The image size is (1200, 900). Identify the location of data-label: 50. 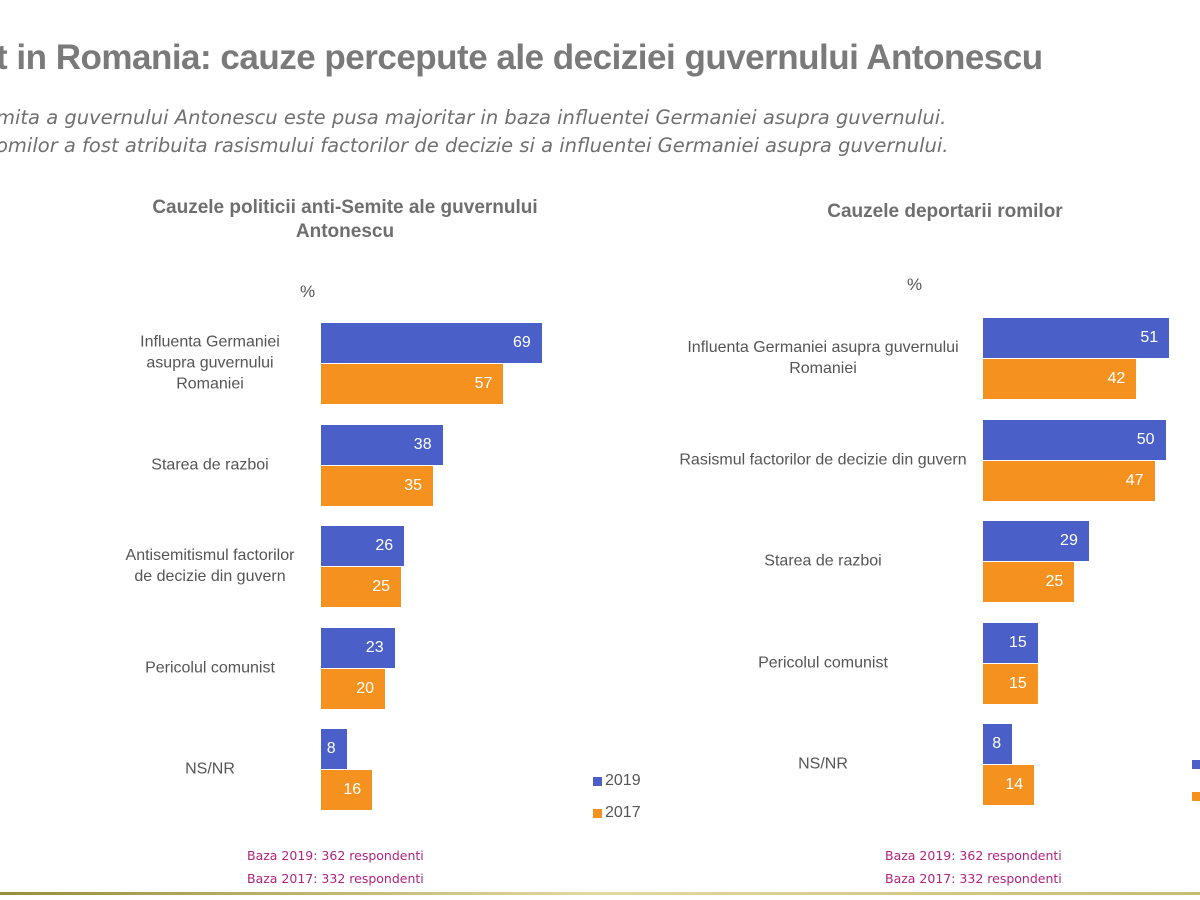
(1145, 439).